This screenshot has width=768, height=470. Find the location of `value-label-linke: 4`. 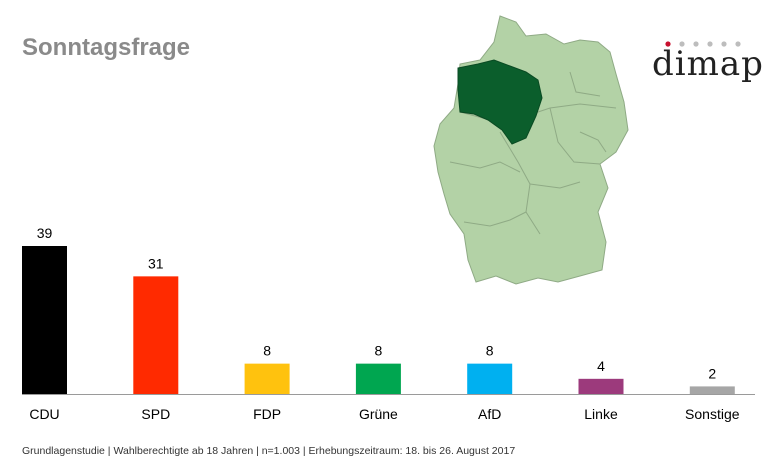

value-label-linke: 4 is located at coordinates (601, 366).